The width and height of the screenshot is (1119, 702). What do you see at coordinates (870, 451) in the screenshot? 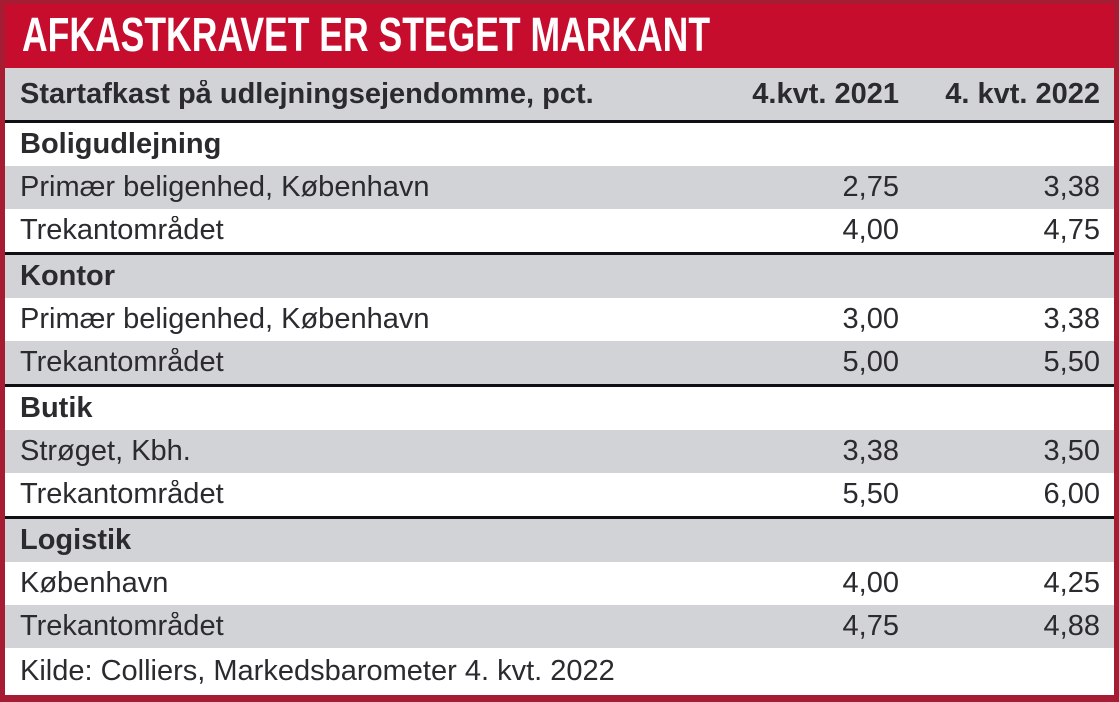
I see `value-2021: 3,38` at bounding box center [870, 451].